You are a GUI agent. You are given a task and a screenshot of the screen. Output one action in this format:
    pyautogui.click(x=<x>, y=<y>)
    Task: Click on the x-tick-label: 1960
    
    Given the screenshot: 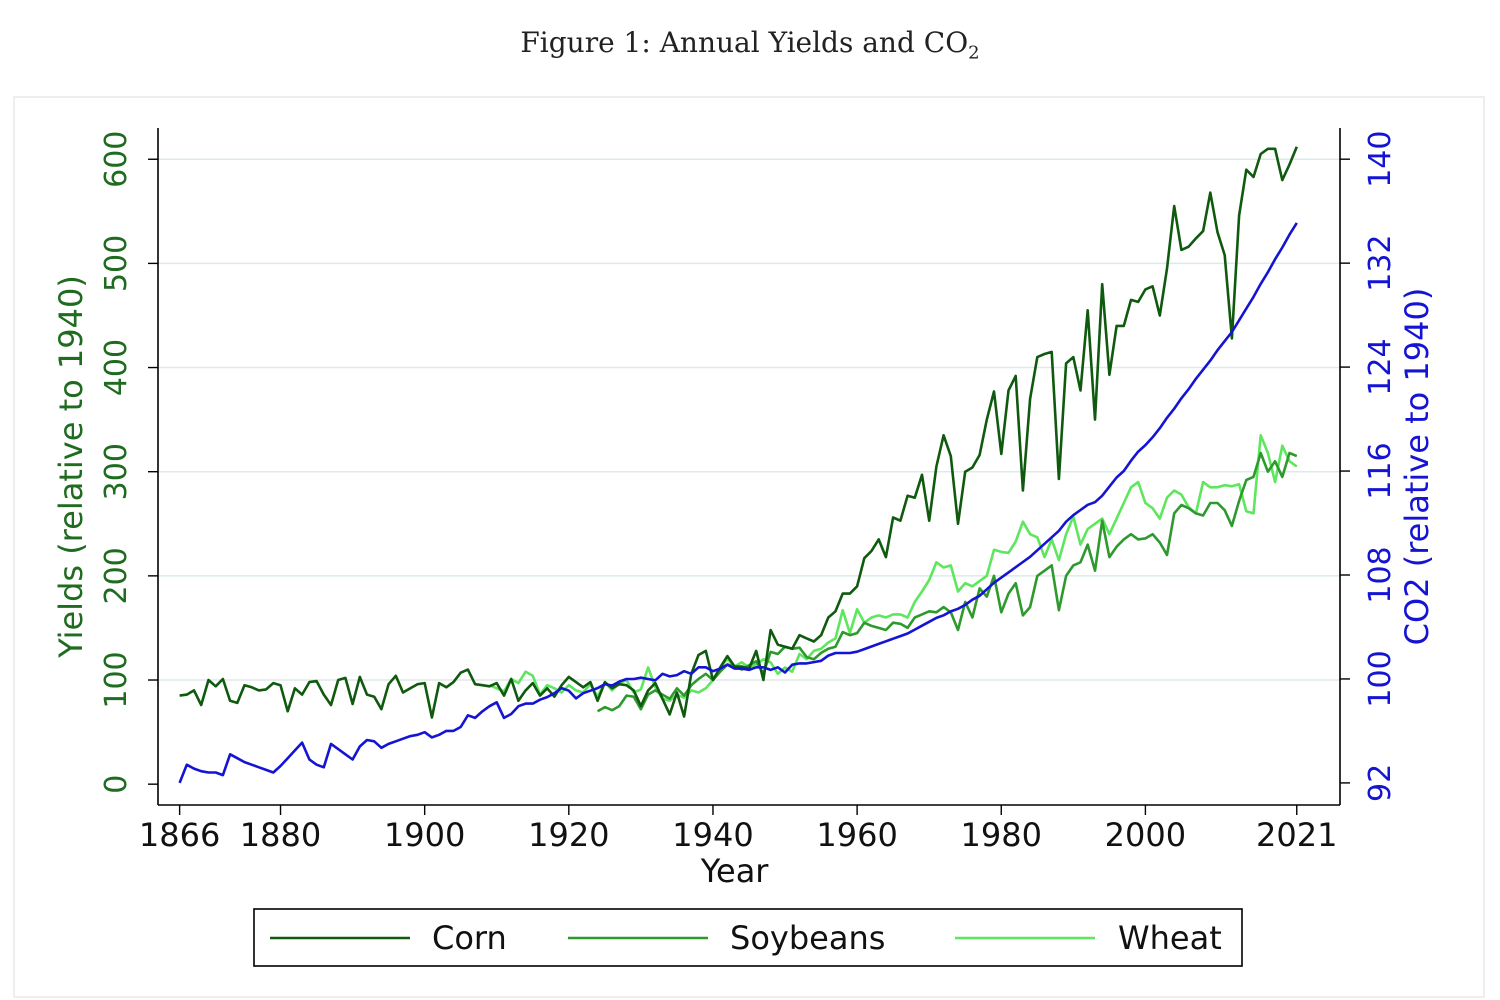 What is the action you would take?
    pyautogui.click(x=856, y=835)
    